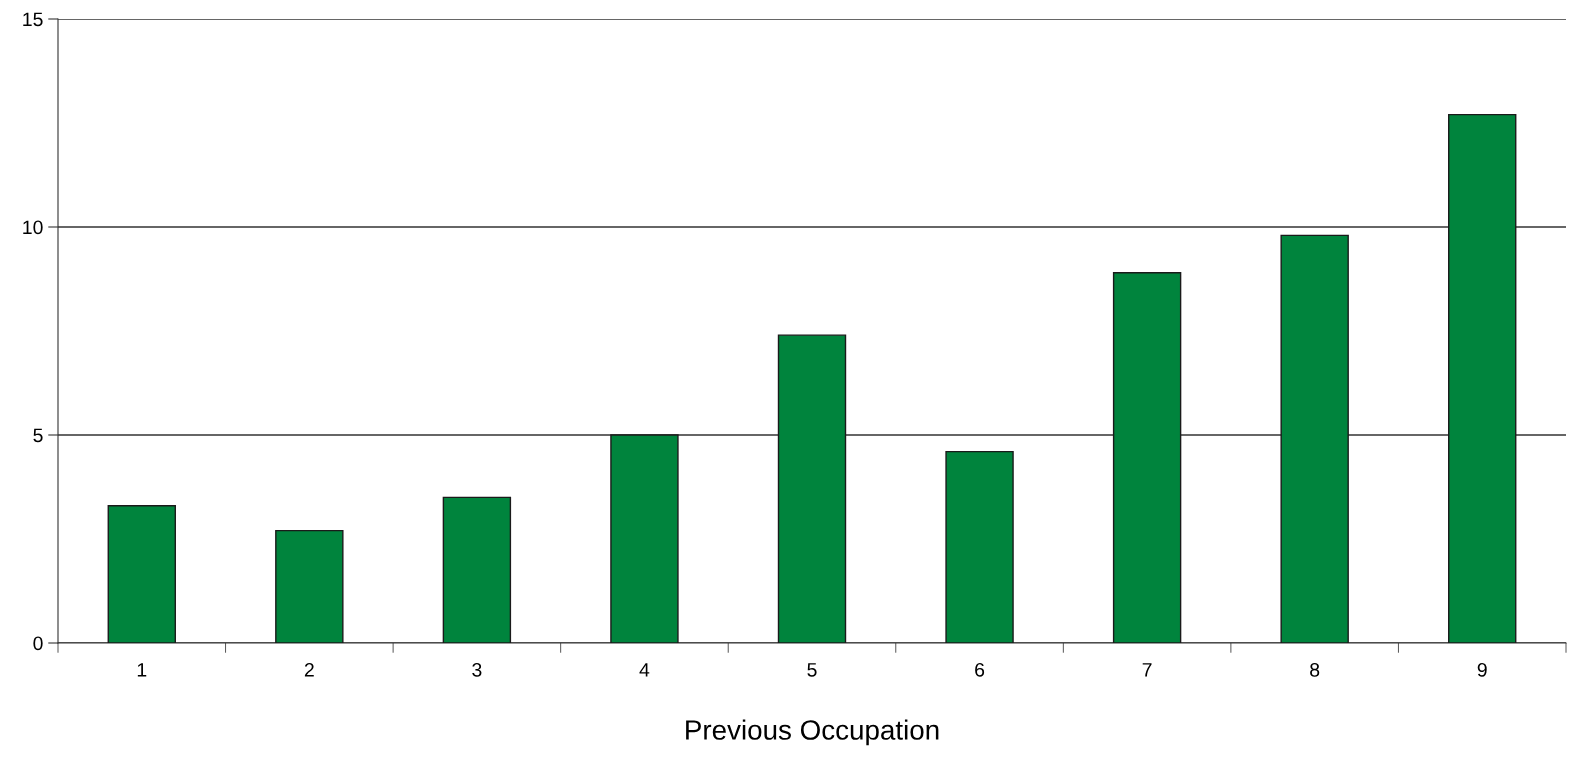 The height and width of the screenshot is (770, 1572). Describe the element at coordinates (812, 732) in the screenshot. I see `x-axis-title: Previous Occupation` at that location.